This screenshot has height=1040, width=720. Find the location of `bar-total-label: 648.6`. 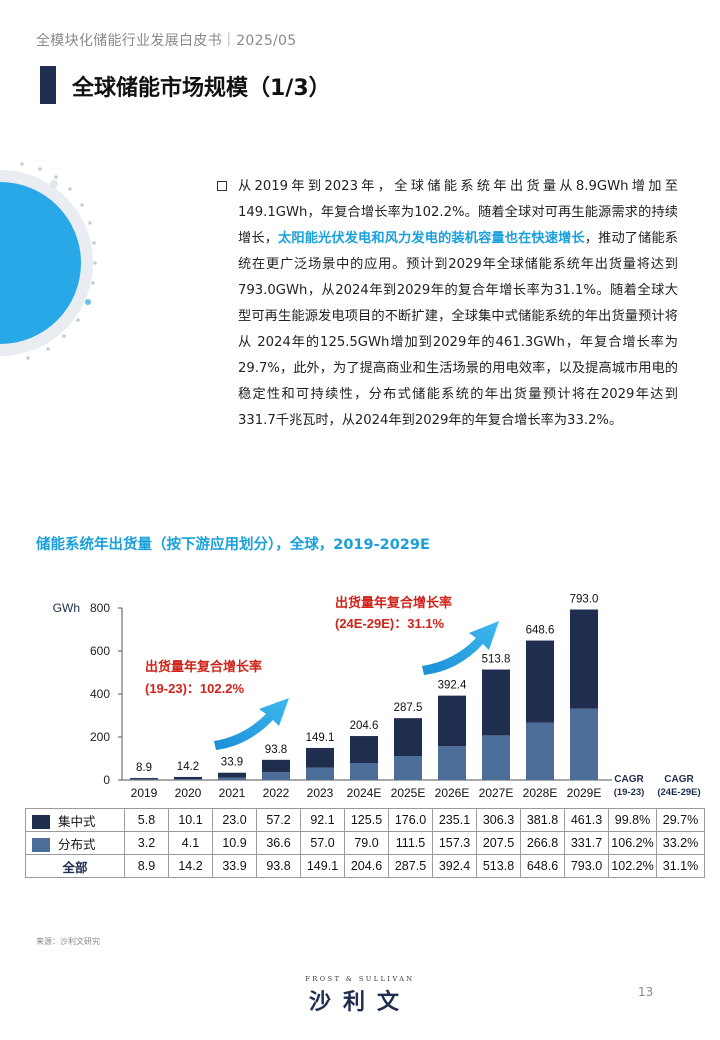

bar-total-label: 648.6 is located at coordinates (540, 631).